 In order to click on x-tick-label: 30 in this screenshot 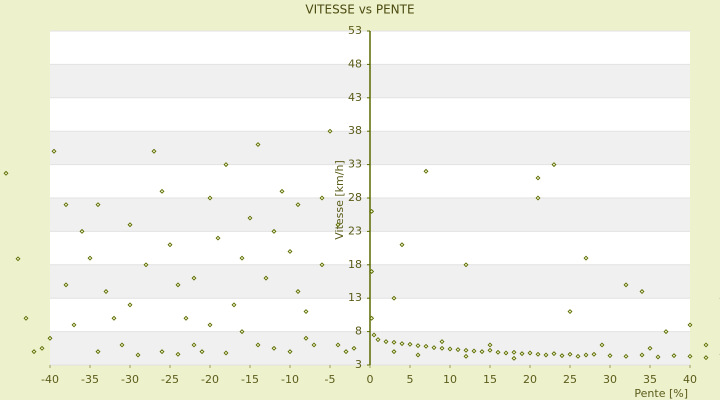, I will do `click(610, 379)`.